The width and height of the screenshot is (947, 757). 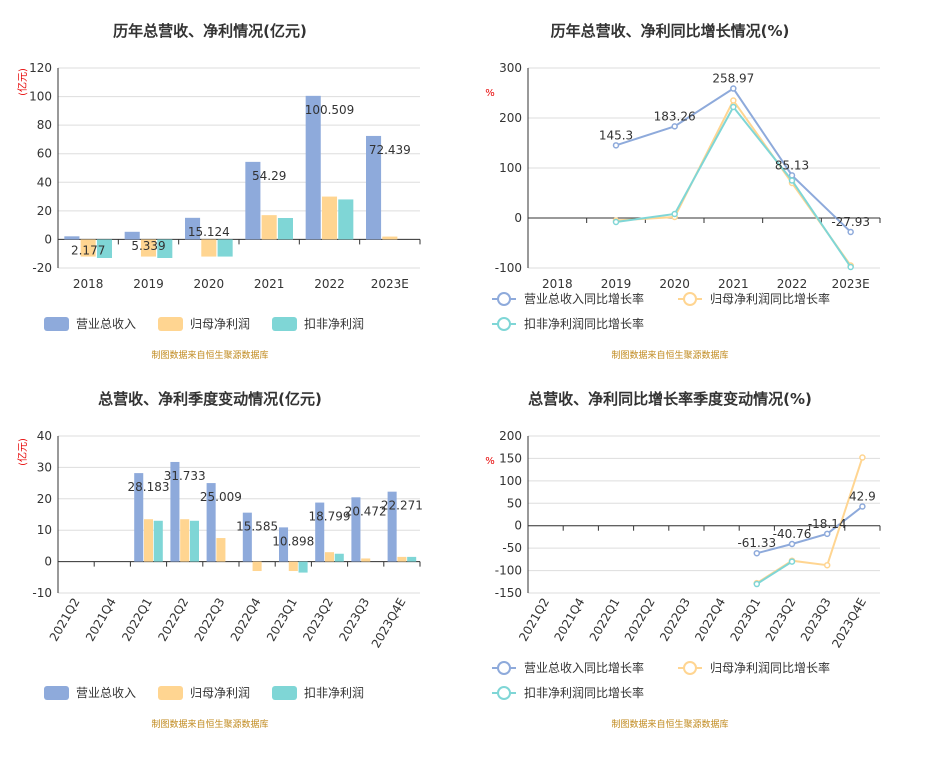 What do you see at coordinates (770, 298) in the screenshot?
I see `legend-label: 归母净利润同比增长率` at bounding box center [770, 298].